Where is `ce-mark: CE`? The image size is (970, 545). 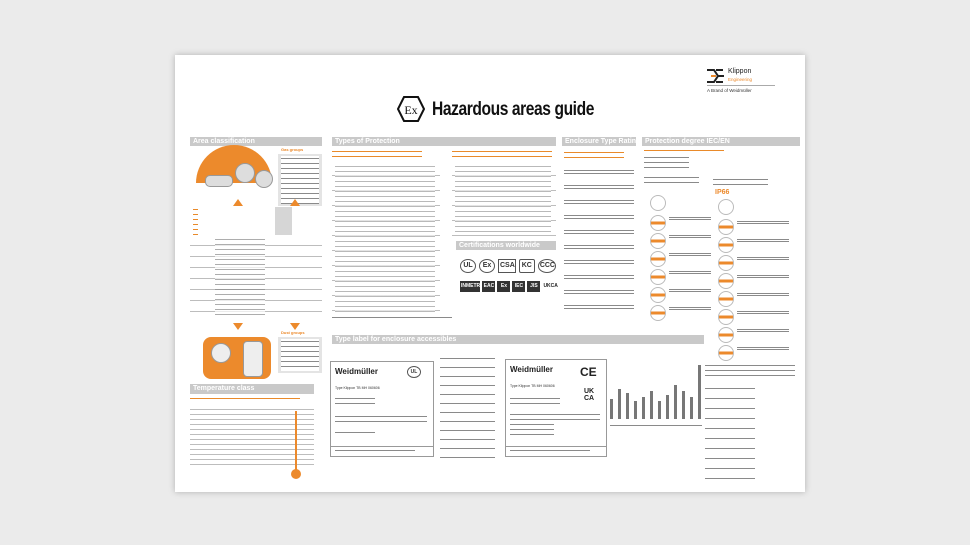 ce-mark: CE is located at coordinates (588, 372).